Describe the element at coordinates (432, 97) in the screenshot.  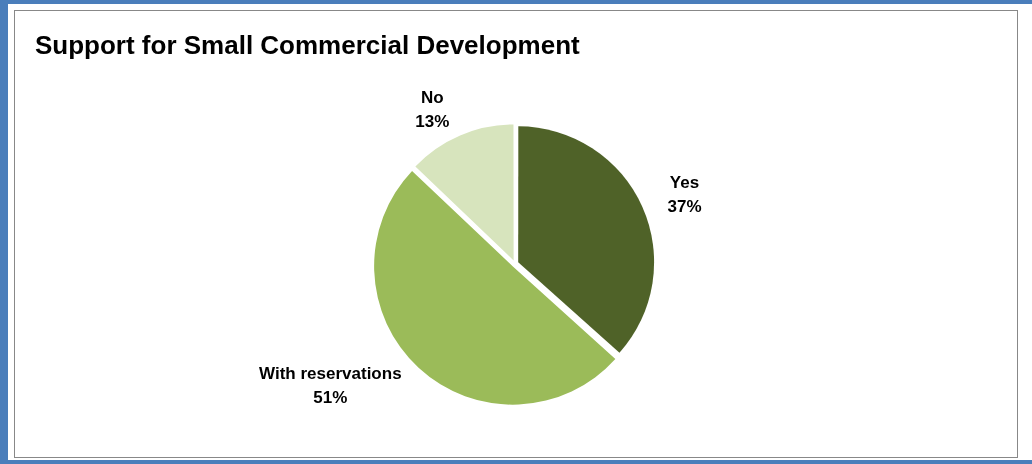
I see `slice-label: No` at that location.